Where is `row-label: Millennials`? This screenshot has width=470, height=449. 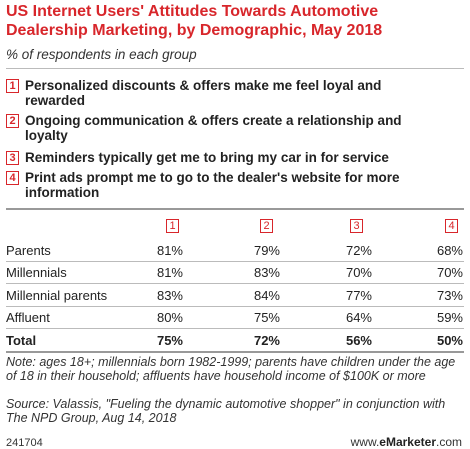
row-label: Millennials is located at coordinates (36, 272).